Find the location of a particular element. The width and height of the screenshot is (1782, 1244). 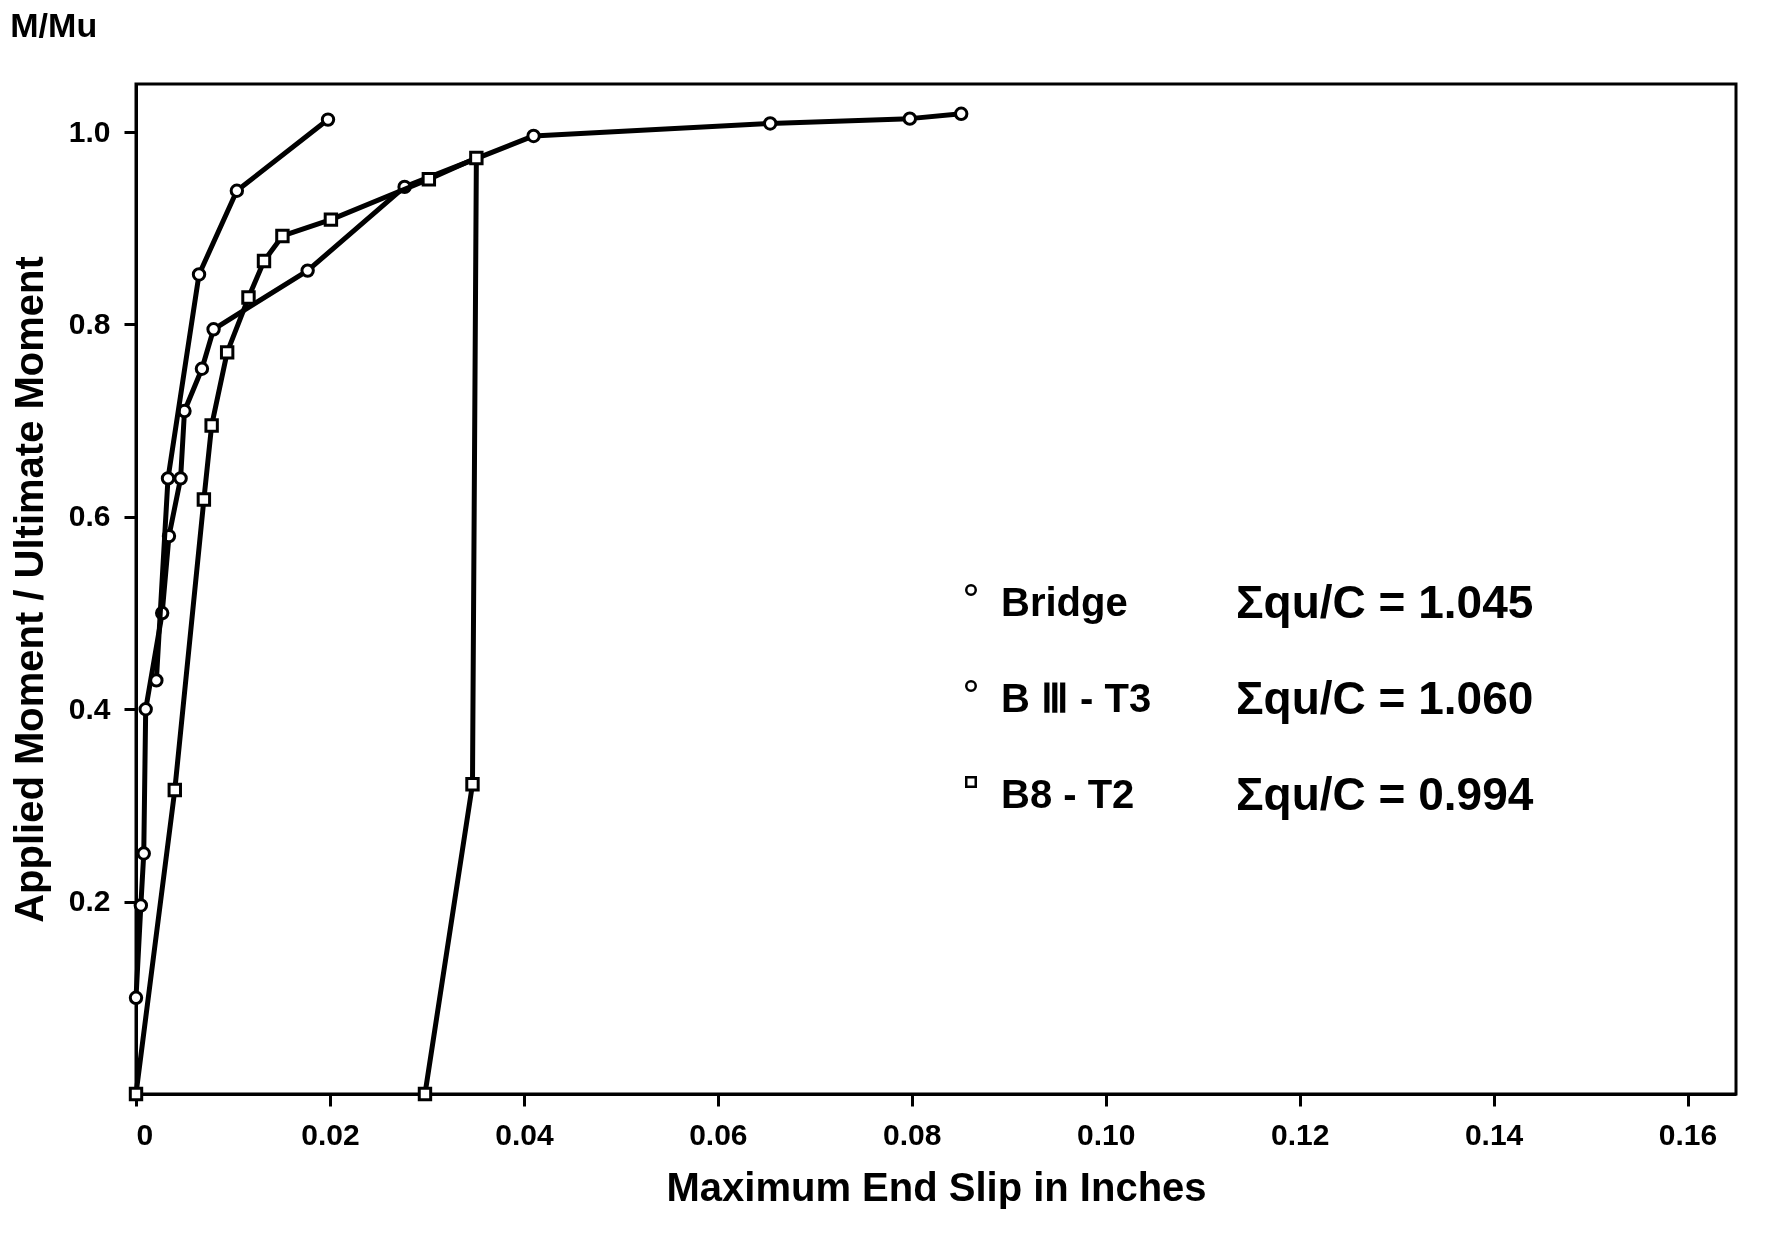

y-tick-label: 0.4 is located at coordinates (89, 708).